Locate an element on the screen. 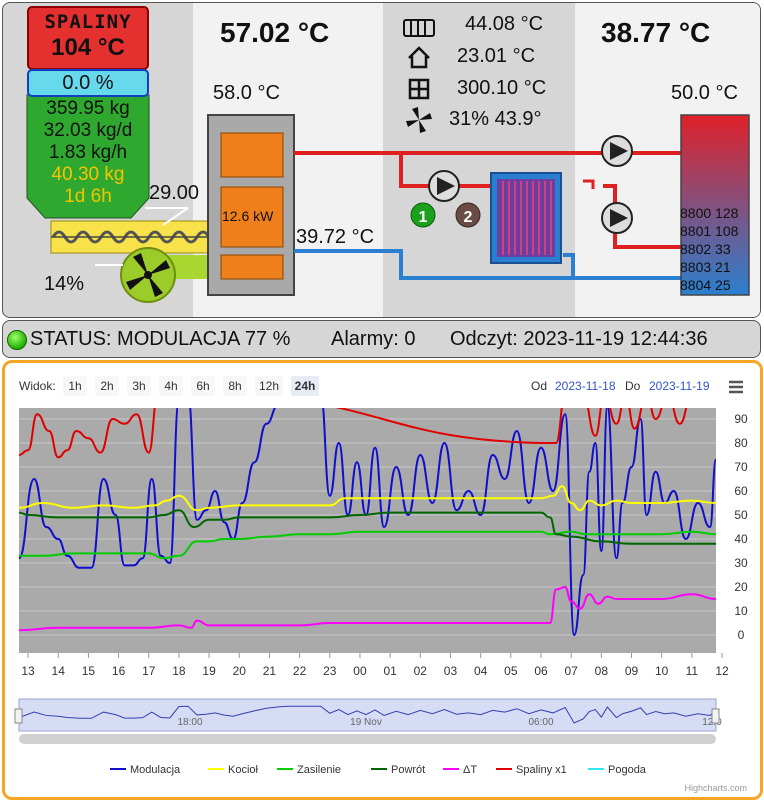 The image size is (764, 800). y-tick-label: 90 is located at coordinates (741, 419).